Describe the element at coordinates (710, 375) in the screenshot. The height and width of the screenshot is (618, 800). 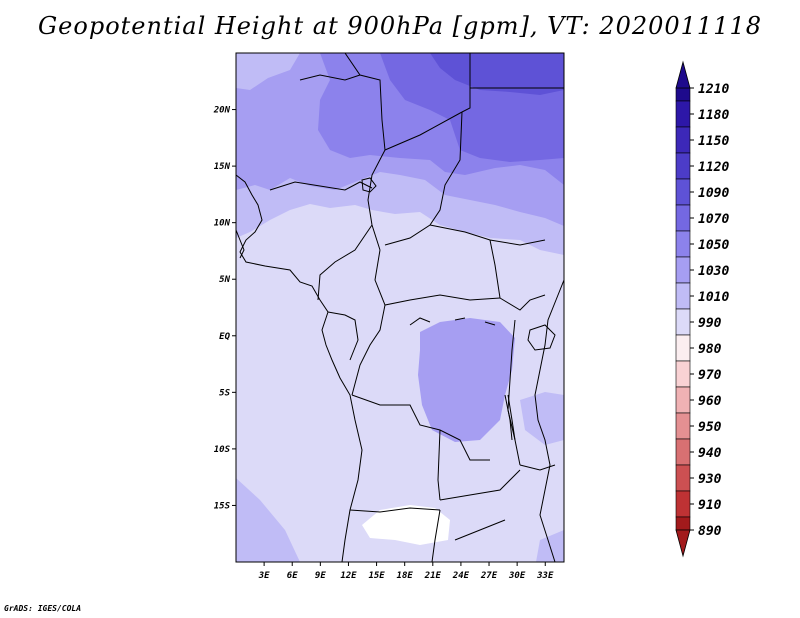
I see `colorbar-label: 970` at that location.